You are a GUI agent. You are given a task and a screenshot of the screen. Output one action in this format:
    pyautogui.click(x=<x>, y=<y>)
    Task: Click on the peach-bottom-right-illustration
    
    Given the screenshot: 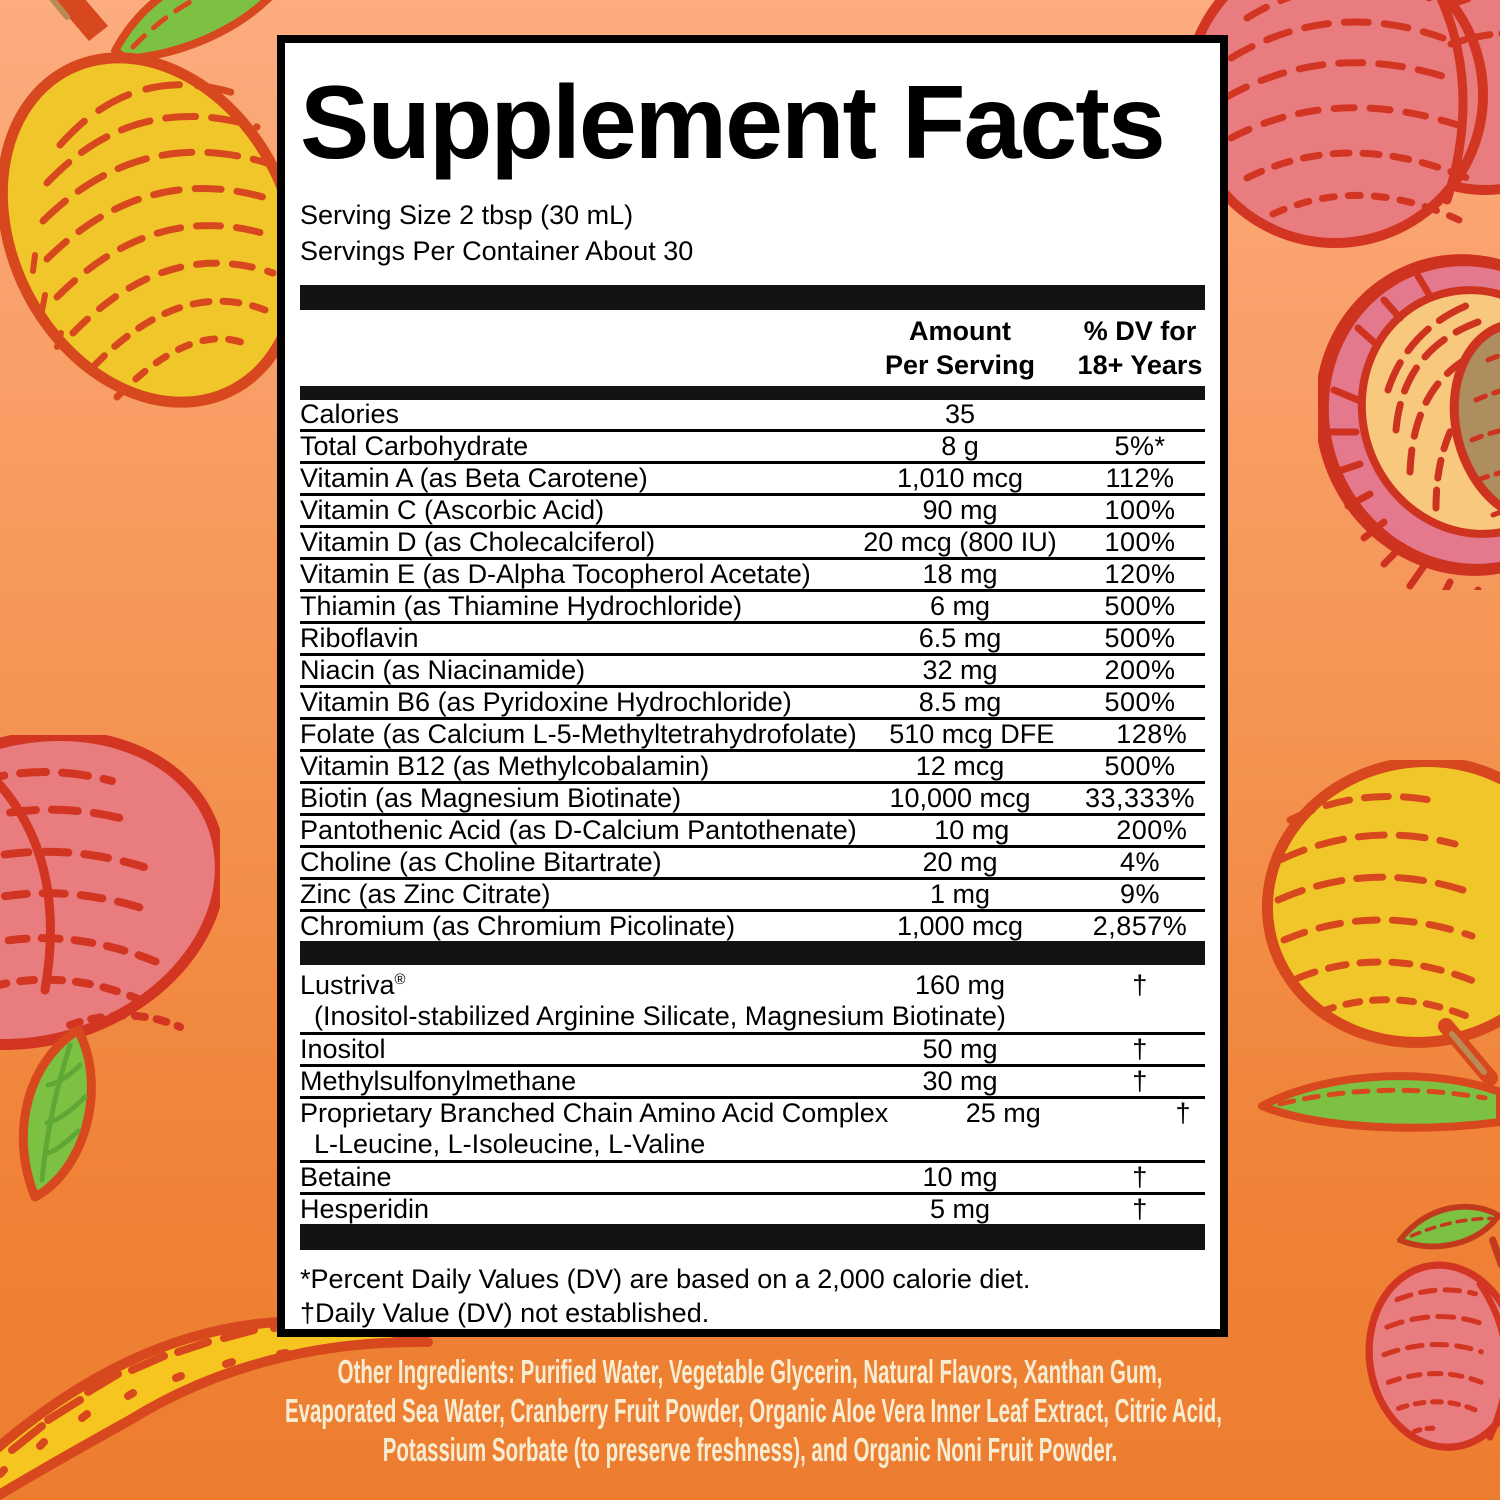 What is the action you would take?
    pyautogui.click(x=1432, y=1327)
    